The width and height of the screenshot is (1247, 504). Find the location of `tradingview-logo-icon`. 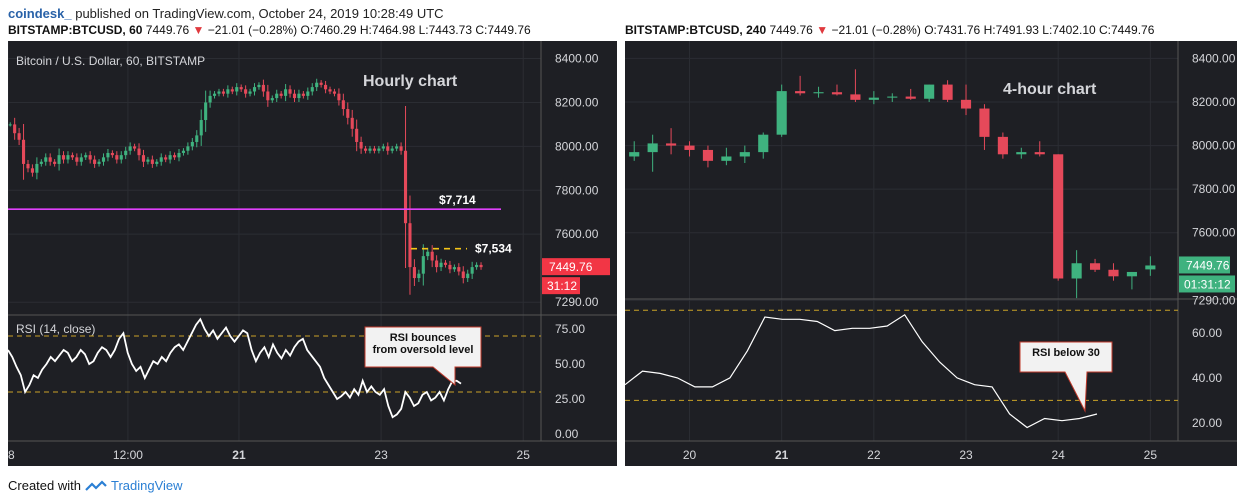

tradingview-logo-icon is located at coordinates (96, 485).